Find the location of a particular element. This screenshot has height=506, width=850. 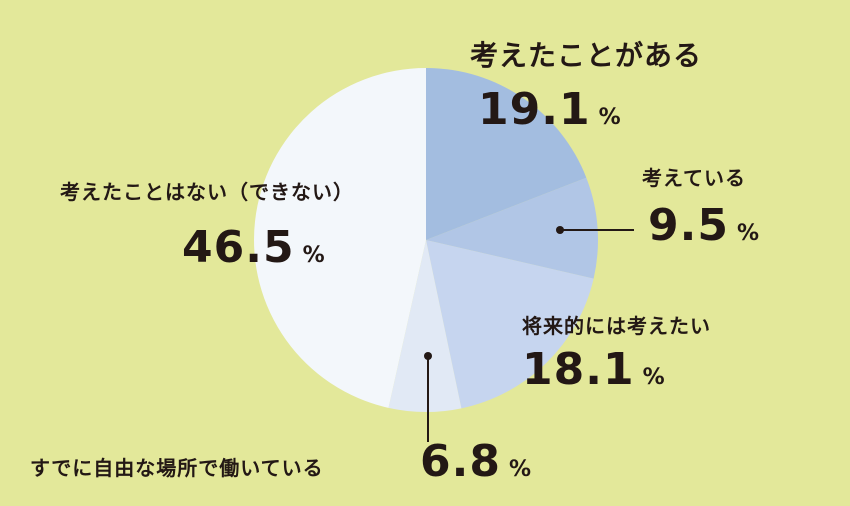

slice-label-already: すでに自由な場所で働いている is located at coordinates (177, 468).